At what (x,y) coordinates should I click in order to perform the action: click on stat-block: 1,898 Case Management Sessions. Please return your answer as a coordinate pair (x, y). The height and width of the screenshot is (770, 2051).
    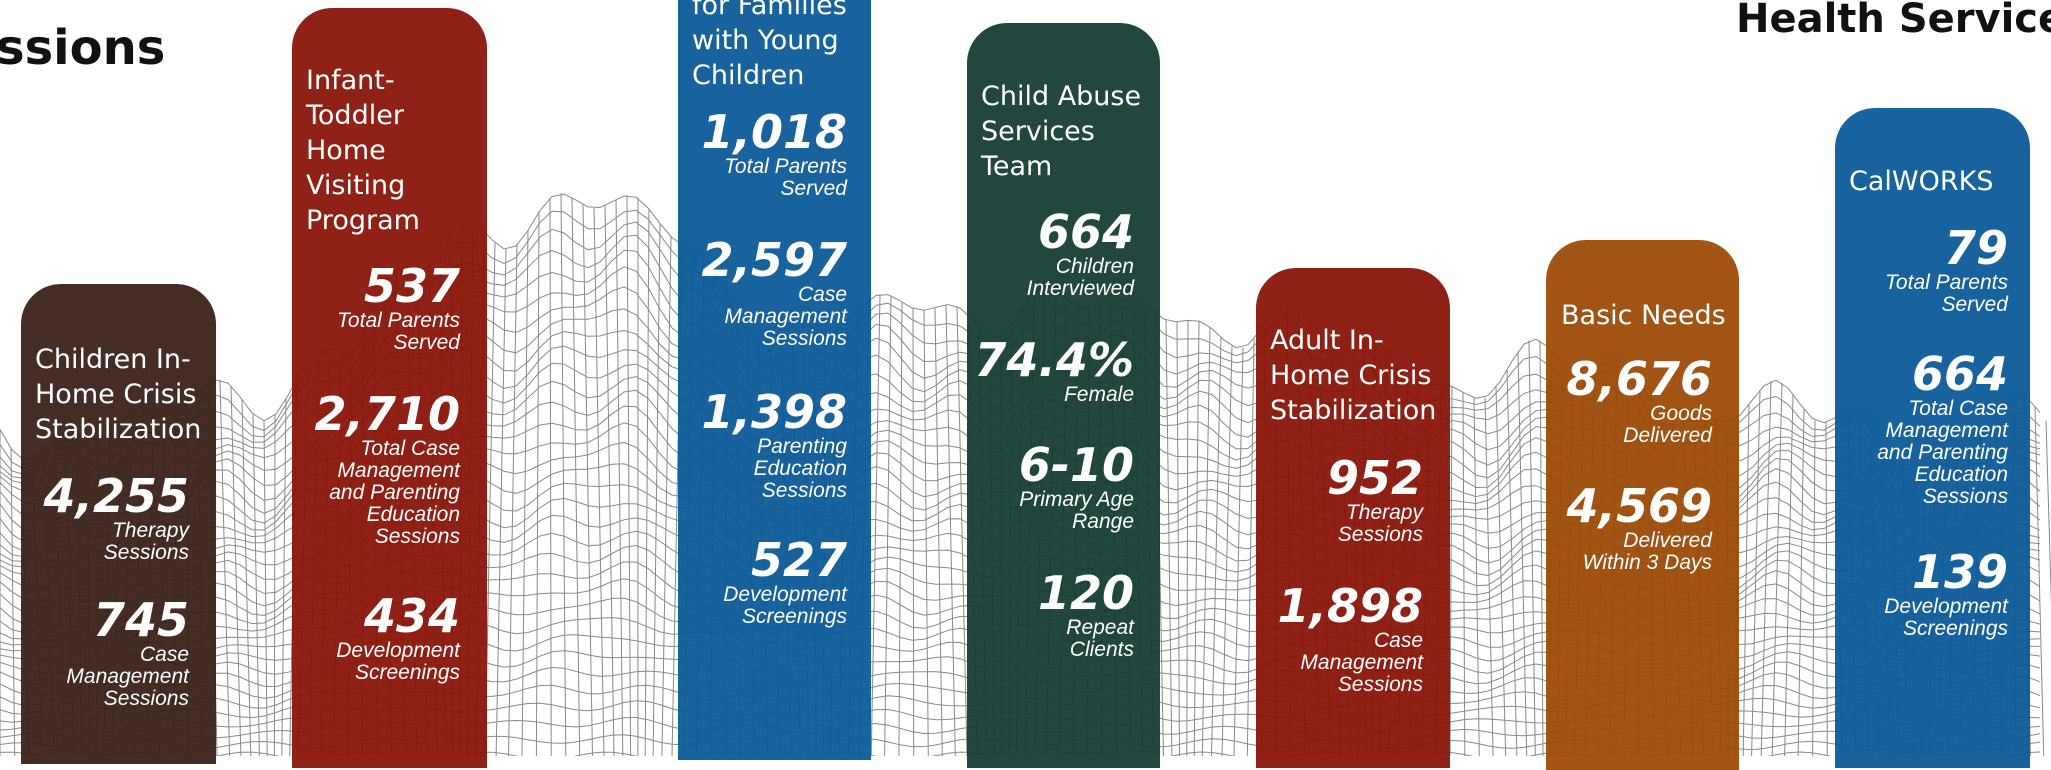
    Looking at the image, I should click on (1350, 639).